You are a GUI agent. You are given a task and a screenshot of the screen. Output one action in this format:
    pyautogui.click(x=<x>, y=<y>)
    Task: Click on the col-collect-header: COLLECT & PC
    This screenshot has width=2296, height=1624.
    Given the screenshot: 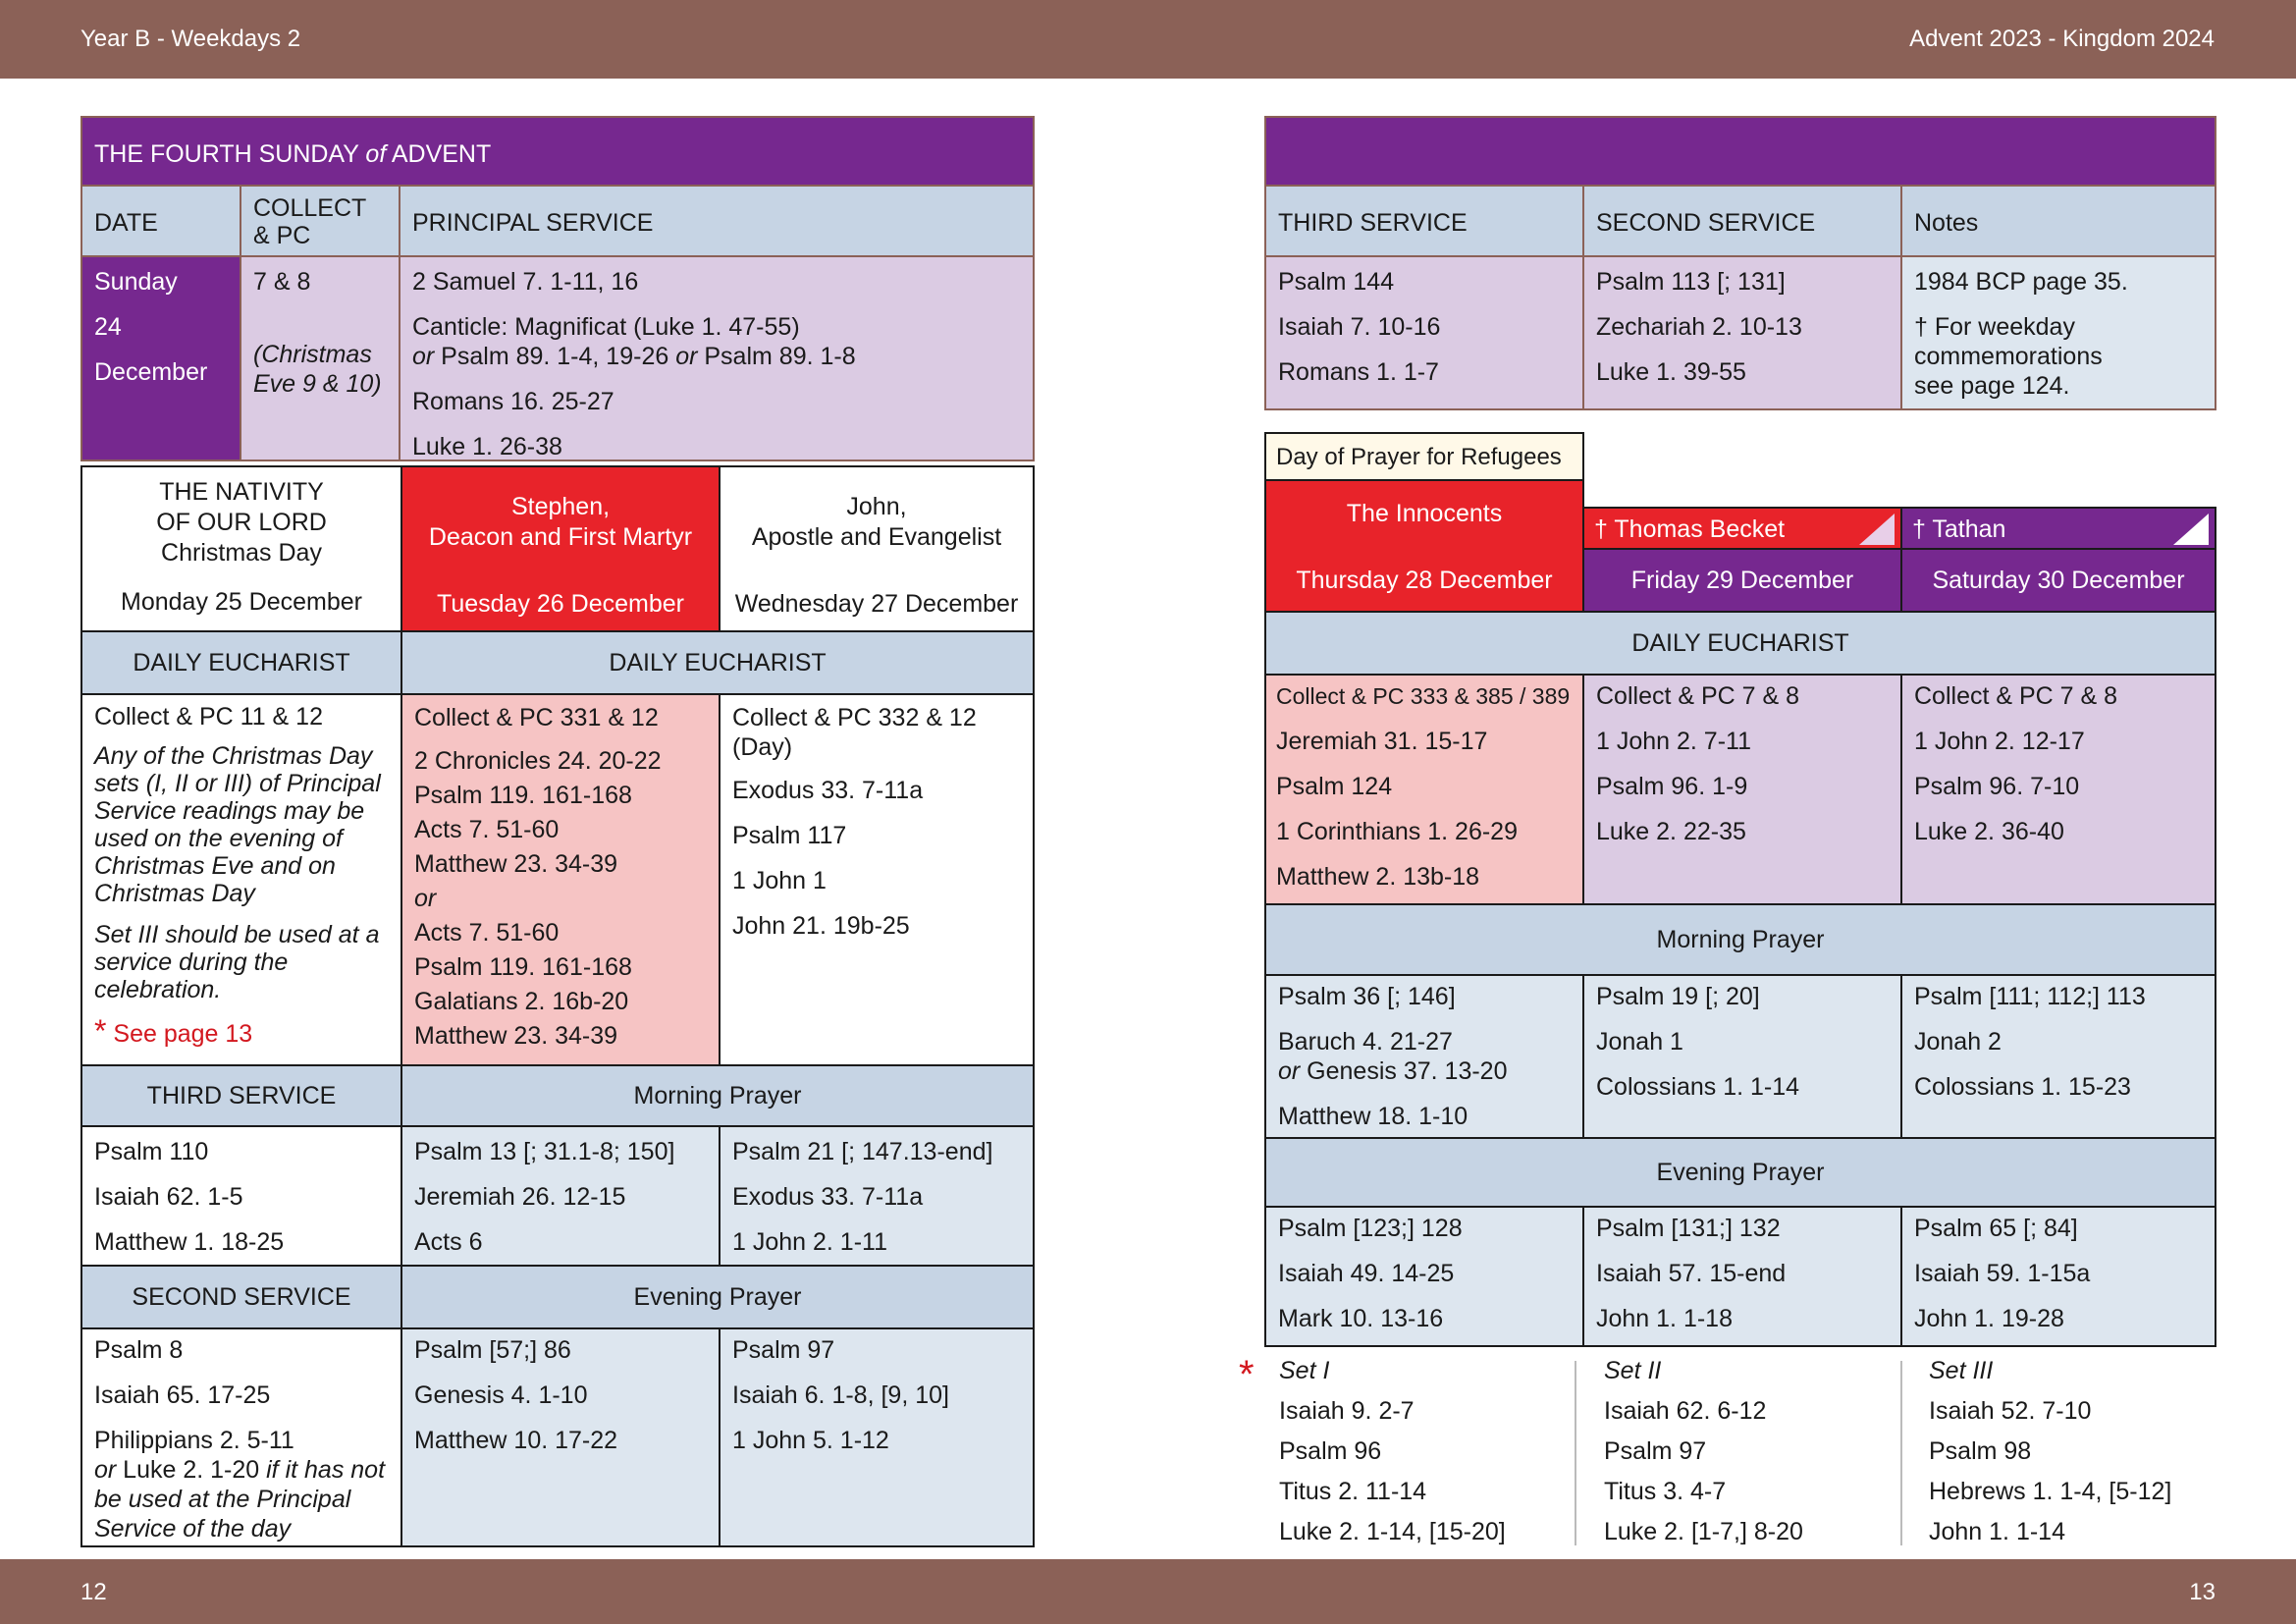 What is the action you would take?
    pyautogui.click(x=320, y=221)
    